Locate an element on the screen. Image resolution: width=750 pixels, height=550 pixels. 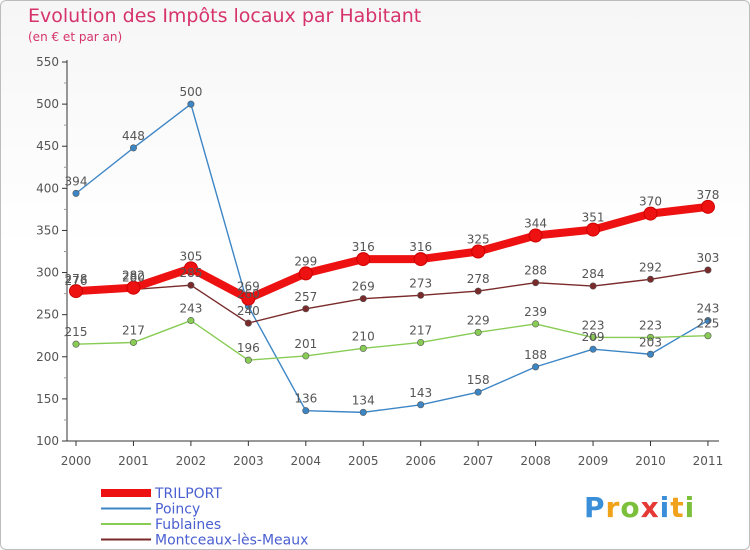
data-label: 280 is located at coordinates (133, 277).